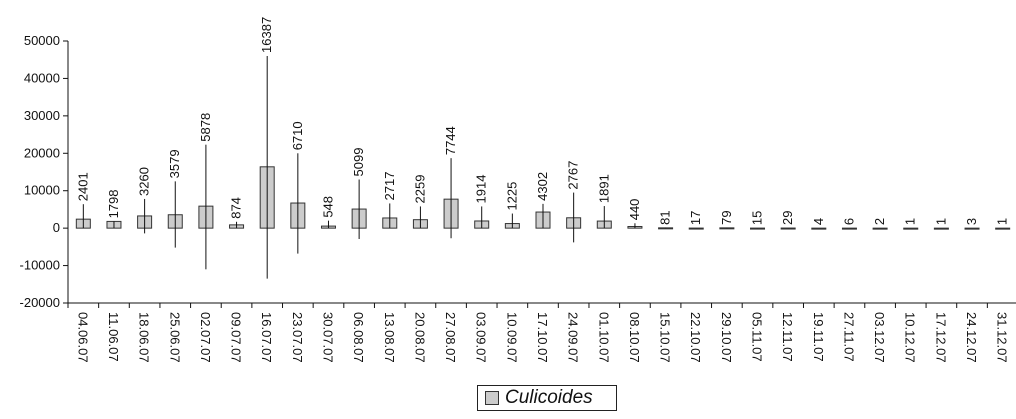  Describe the element at coordinates (42, 40) in the screenshot. I see `y-tick-label: 50000` at that location.